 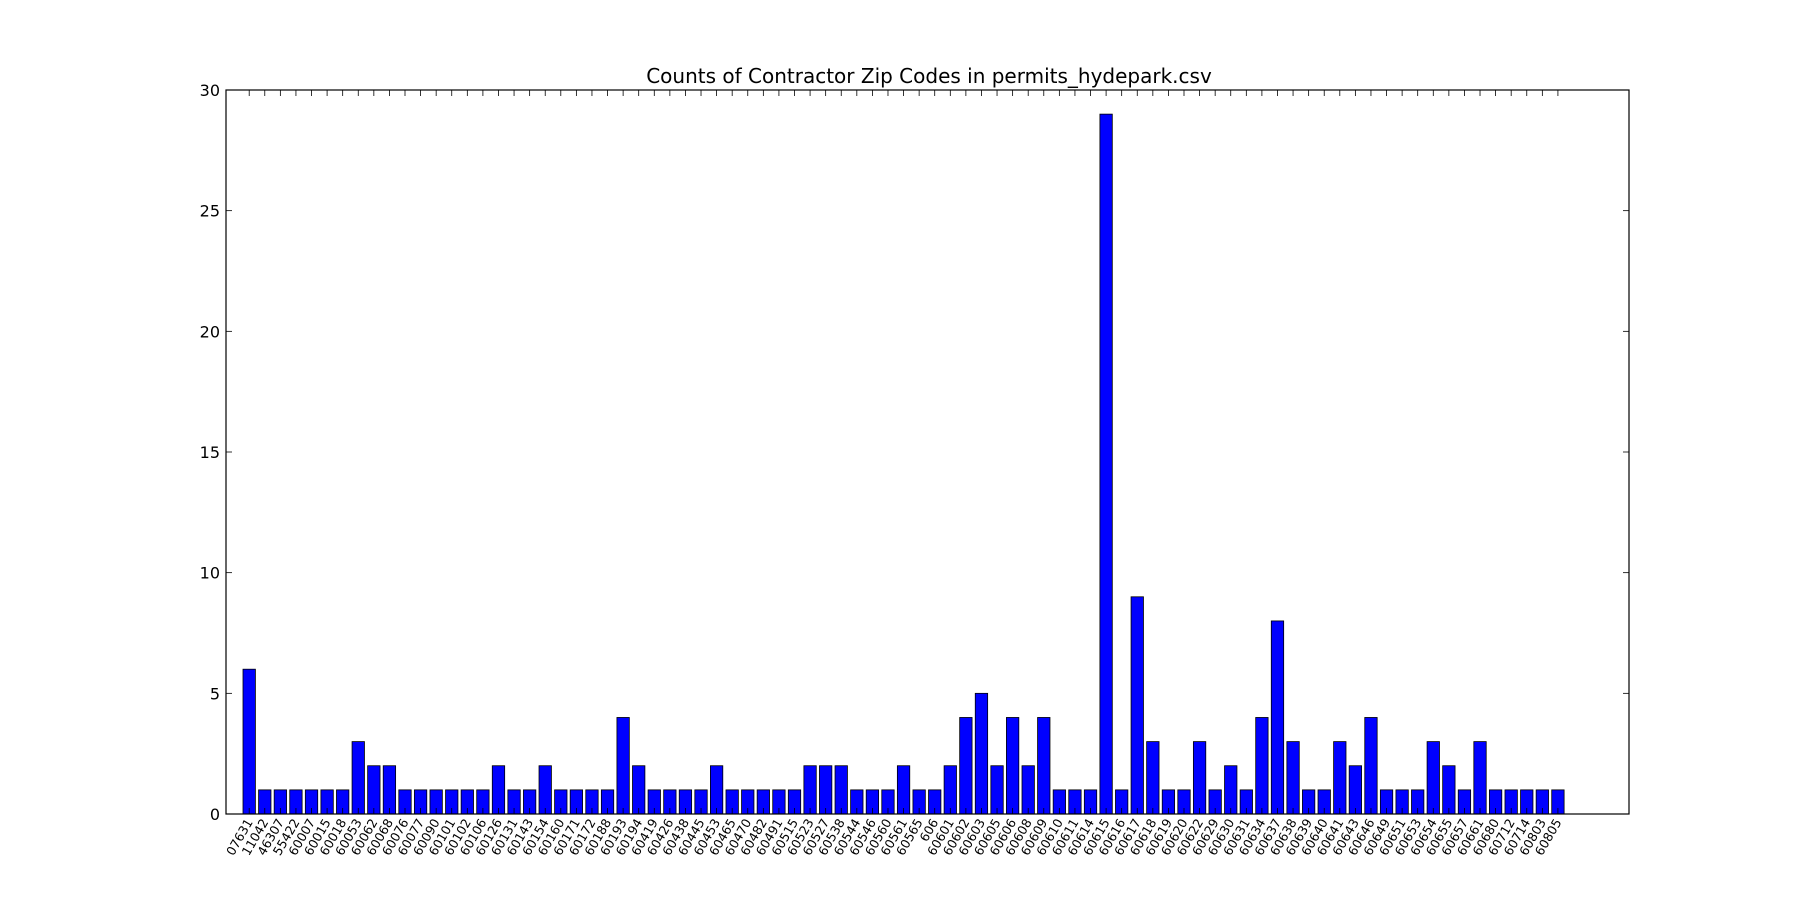 I want to click on y-tick-label: 30, so click(x=210, y=90).